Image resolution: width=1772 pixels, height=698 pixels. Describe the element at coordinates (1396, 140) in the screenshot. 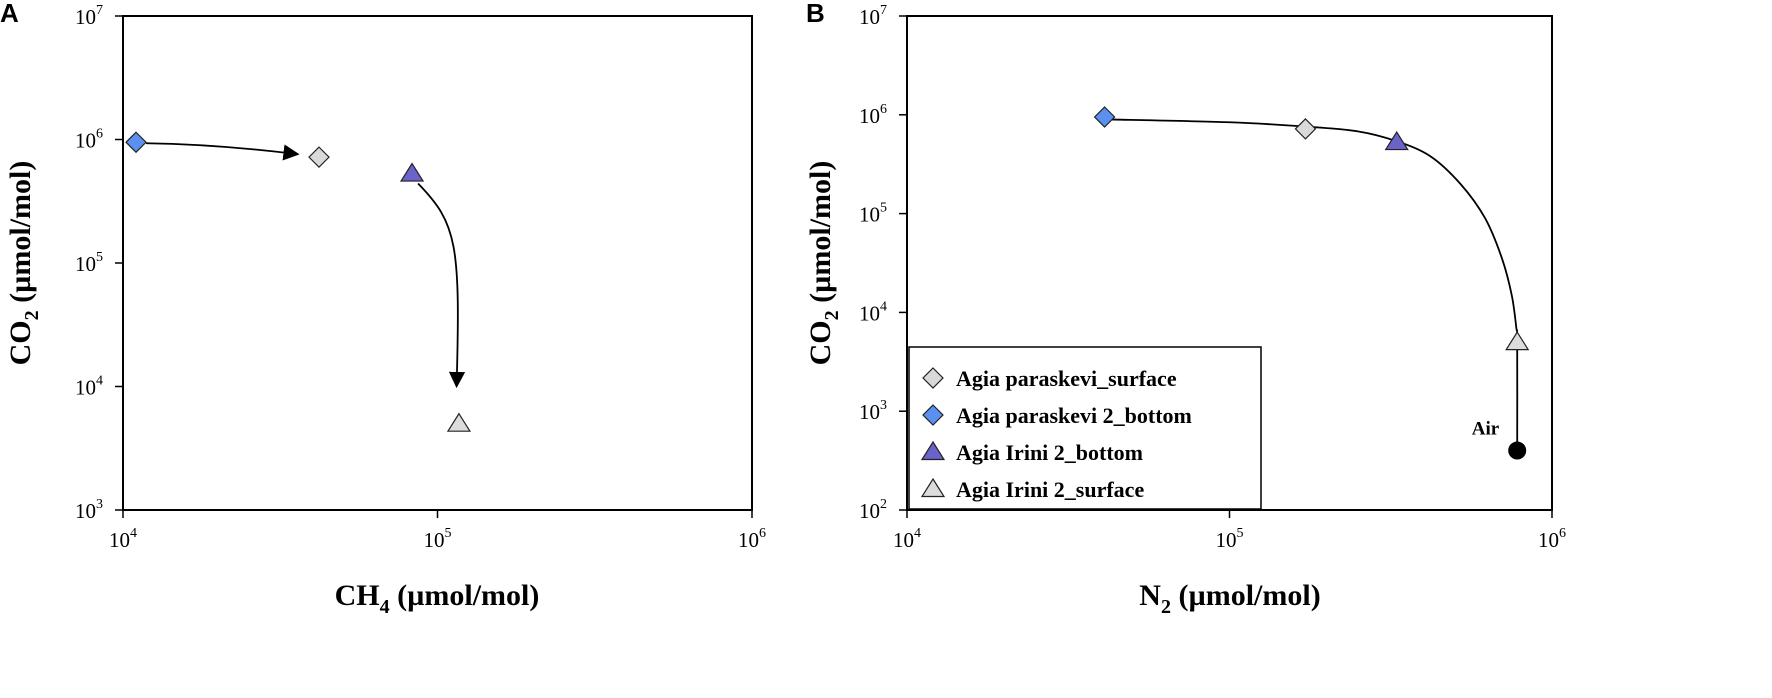

I see `panel-b-point-agia-irini-2-bottom` at that location.